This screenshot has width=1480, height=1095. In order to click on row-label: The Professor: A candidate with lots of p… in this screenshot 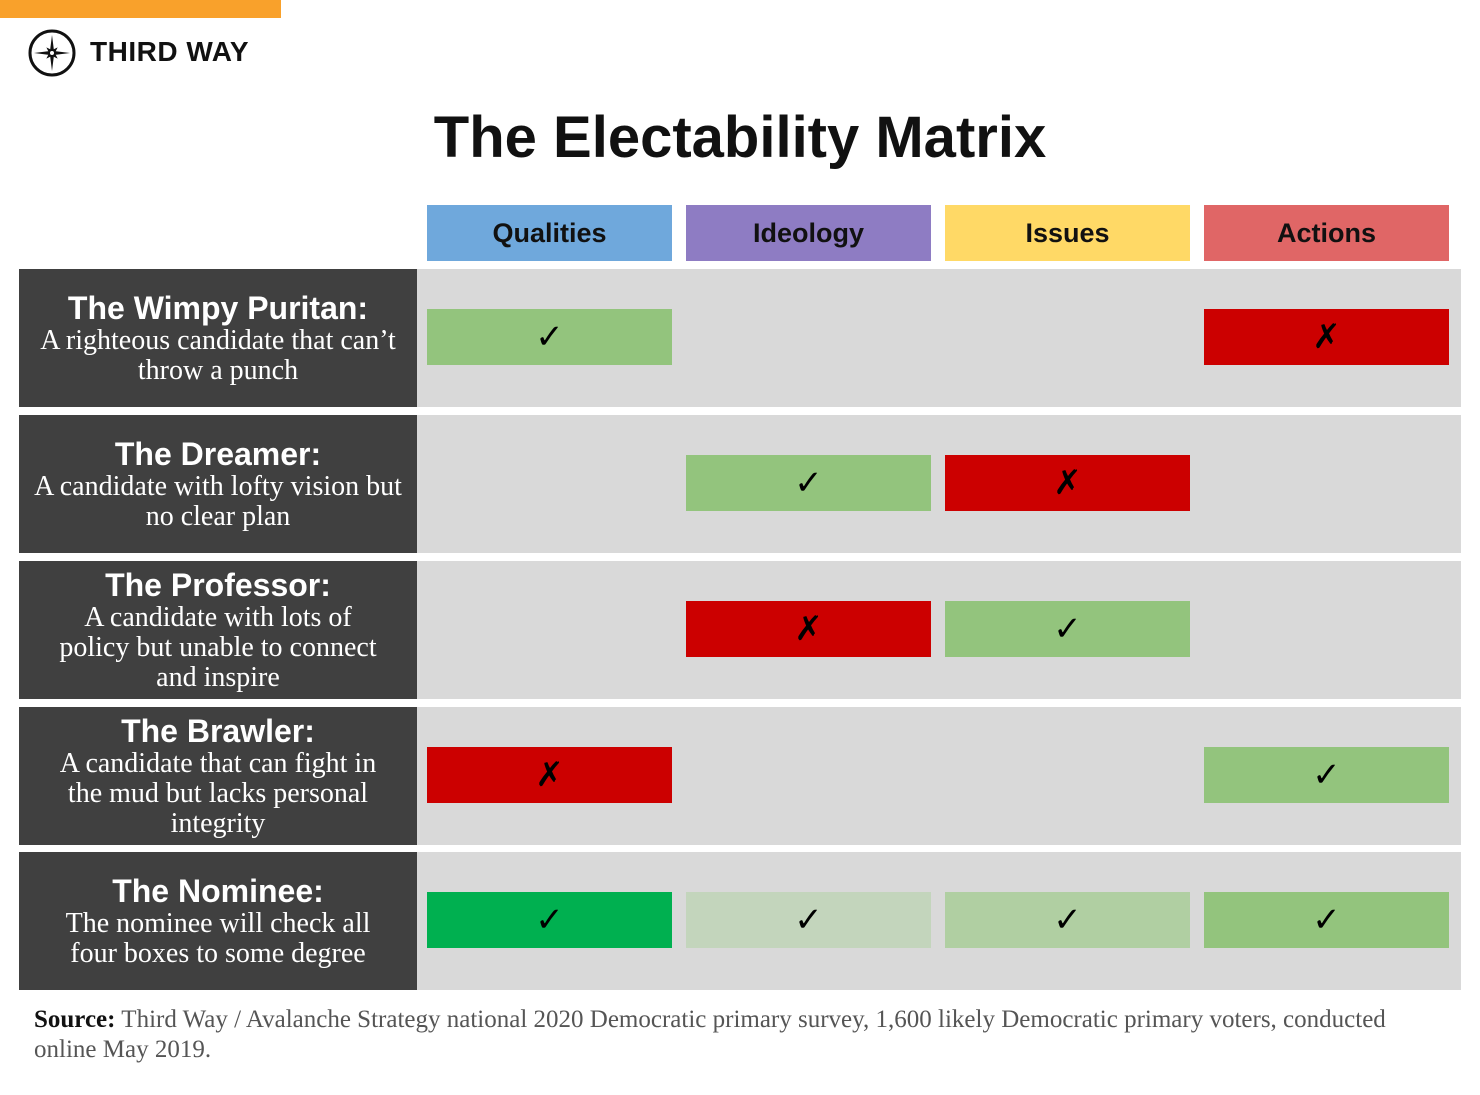, I will do `click(218, 630)`.